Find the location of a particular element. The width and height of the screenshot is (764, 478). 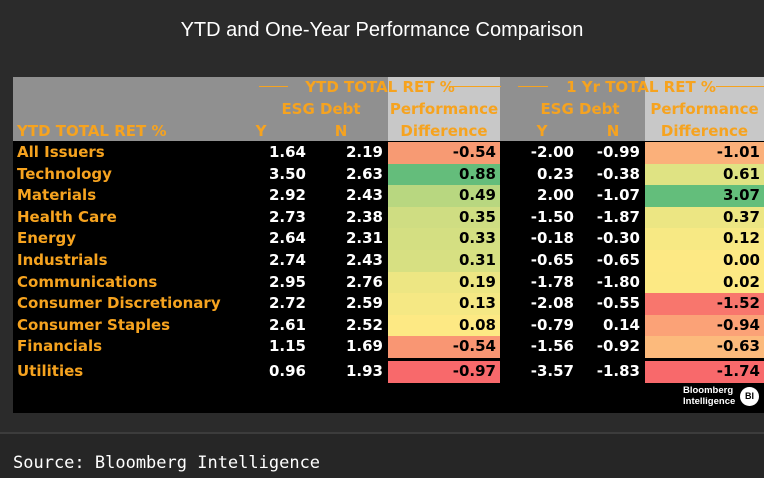

table-row: Utilities 0.96 1.93 -3.57 -1.83 -0.97 -1.74 is located at coordinates (388, 372).